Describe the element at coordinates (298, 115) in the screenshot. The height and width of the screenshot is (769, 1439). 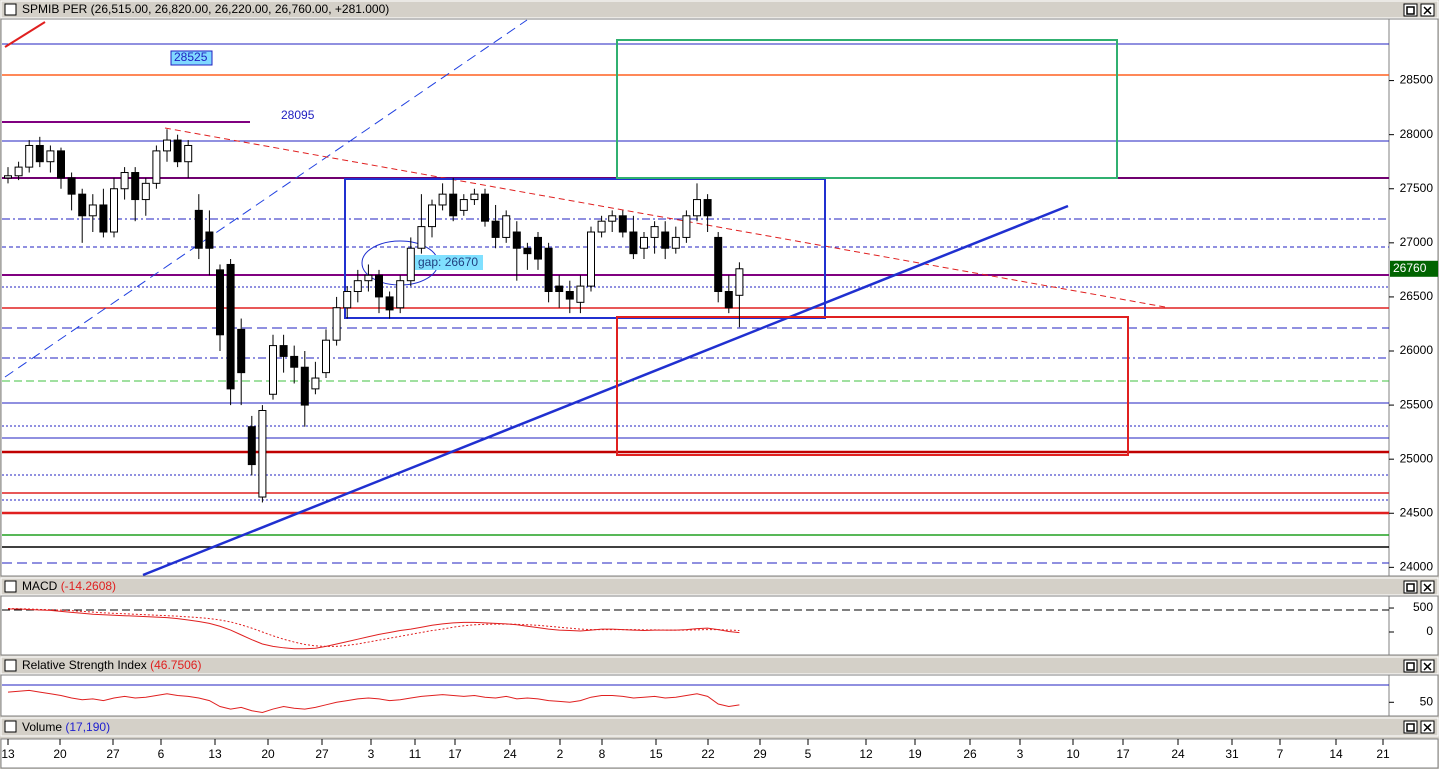
I see `annotation: 28095` at that location.